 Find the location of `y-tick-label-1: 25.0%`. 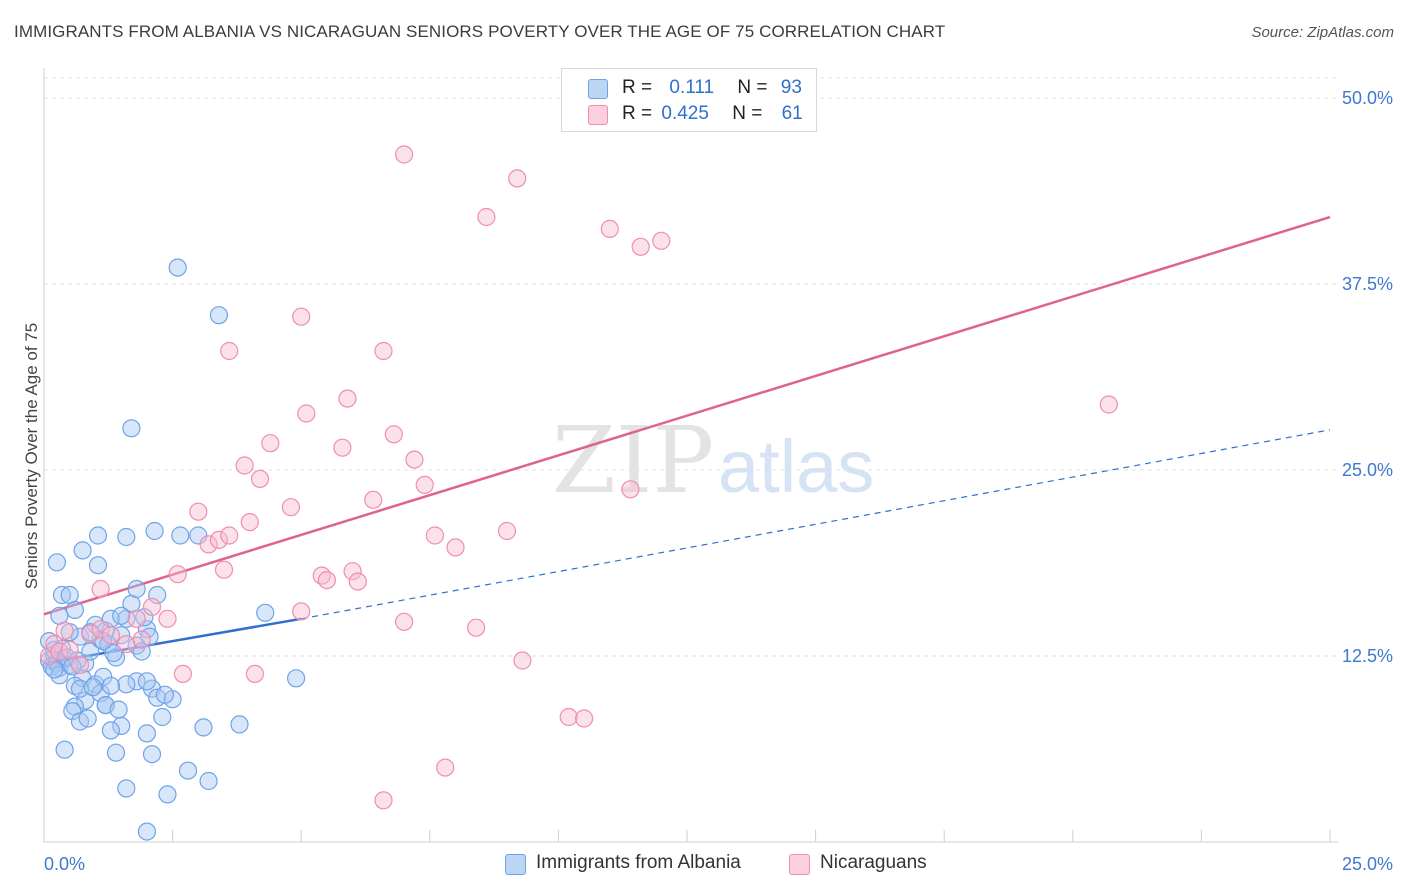

y-tick-label-1: 25.0% is located at coordinates (1367, 470).